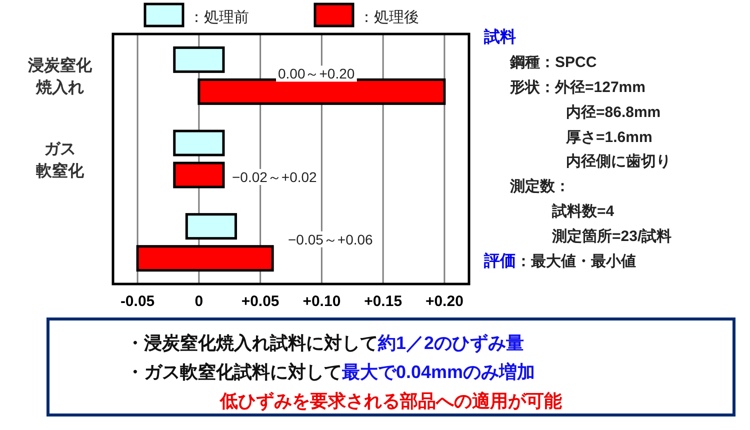 The width and height of the screenshot is (750, 430). What do you see at coordinates (316, 74) in the screenshot?
I see `annotation: 0.00～+0.20` at bounding box center [316, 74].